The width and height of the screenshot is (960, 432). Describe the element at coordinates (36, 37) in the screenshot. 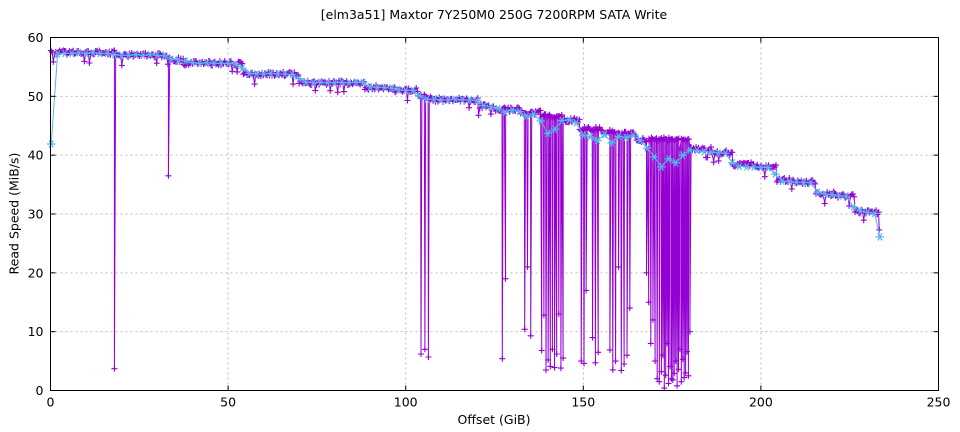

I see `svg-text: 60` at that location.